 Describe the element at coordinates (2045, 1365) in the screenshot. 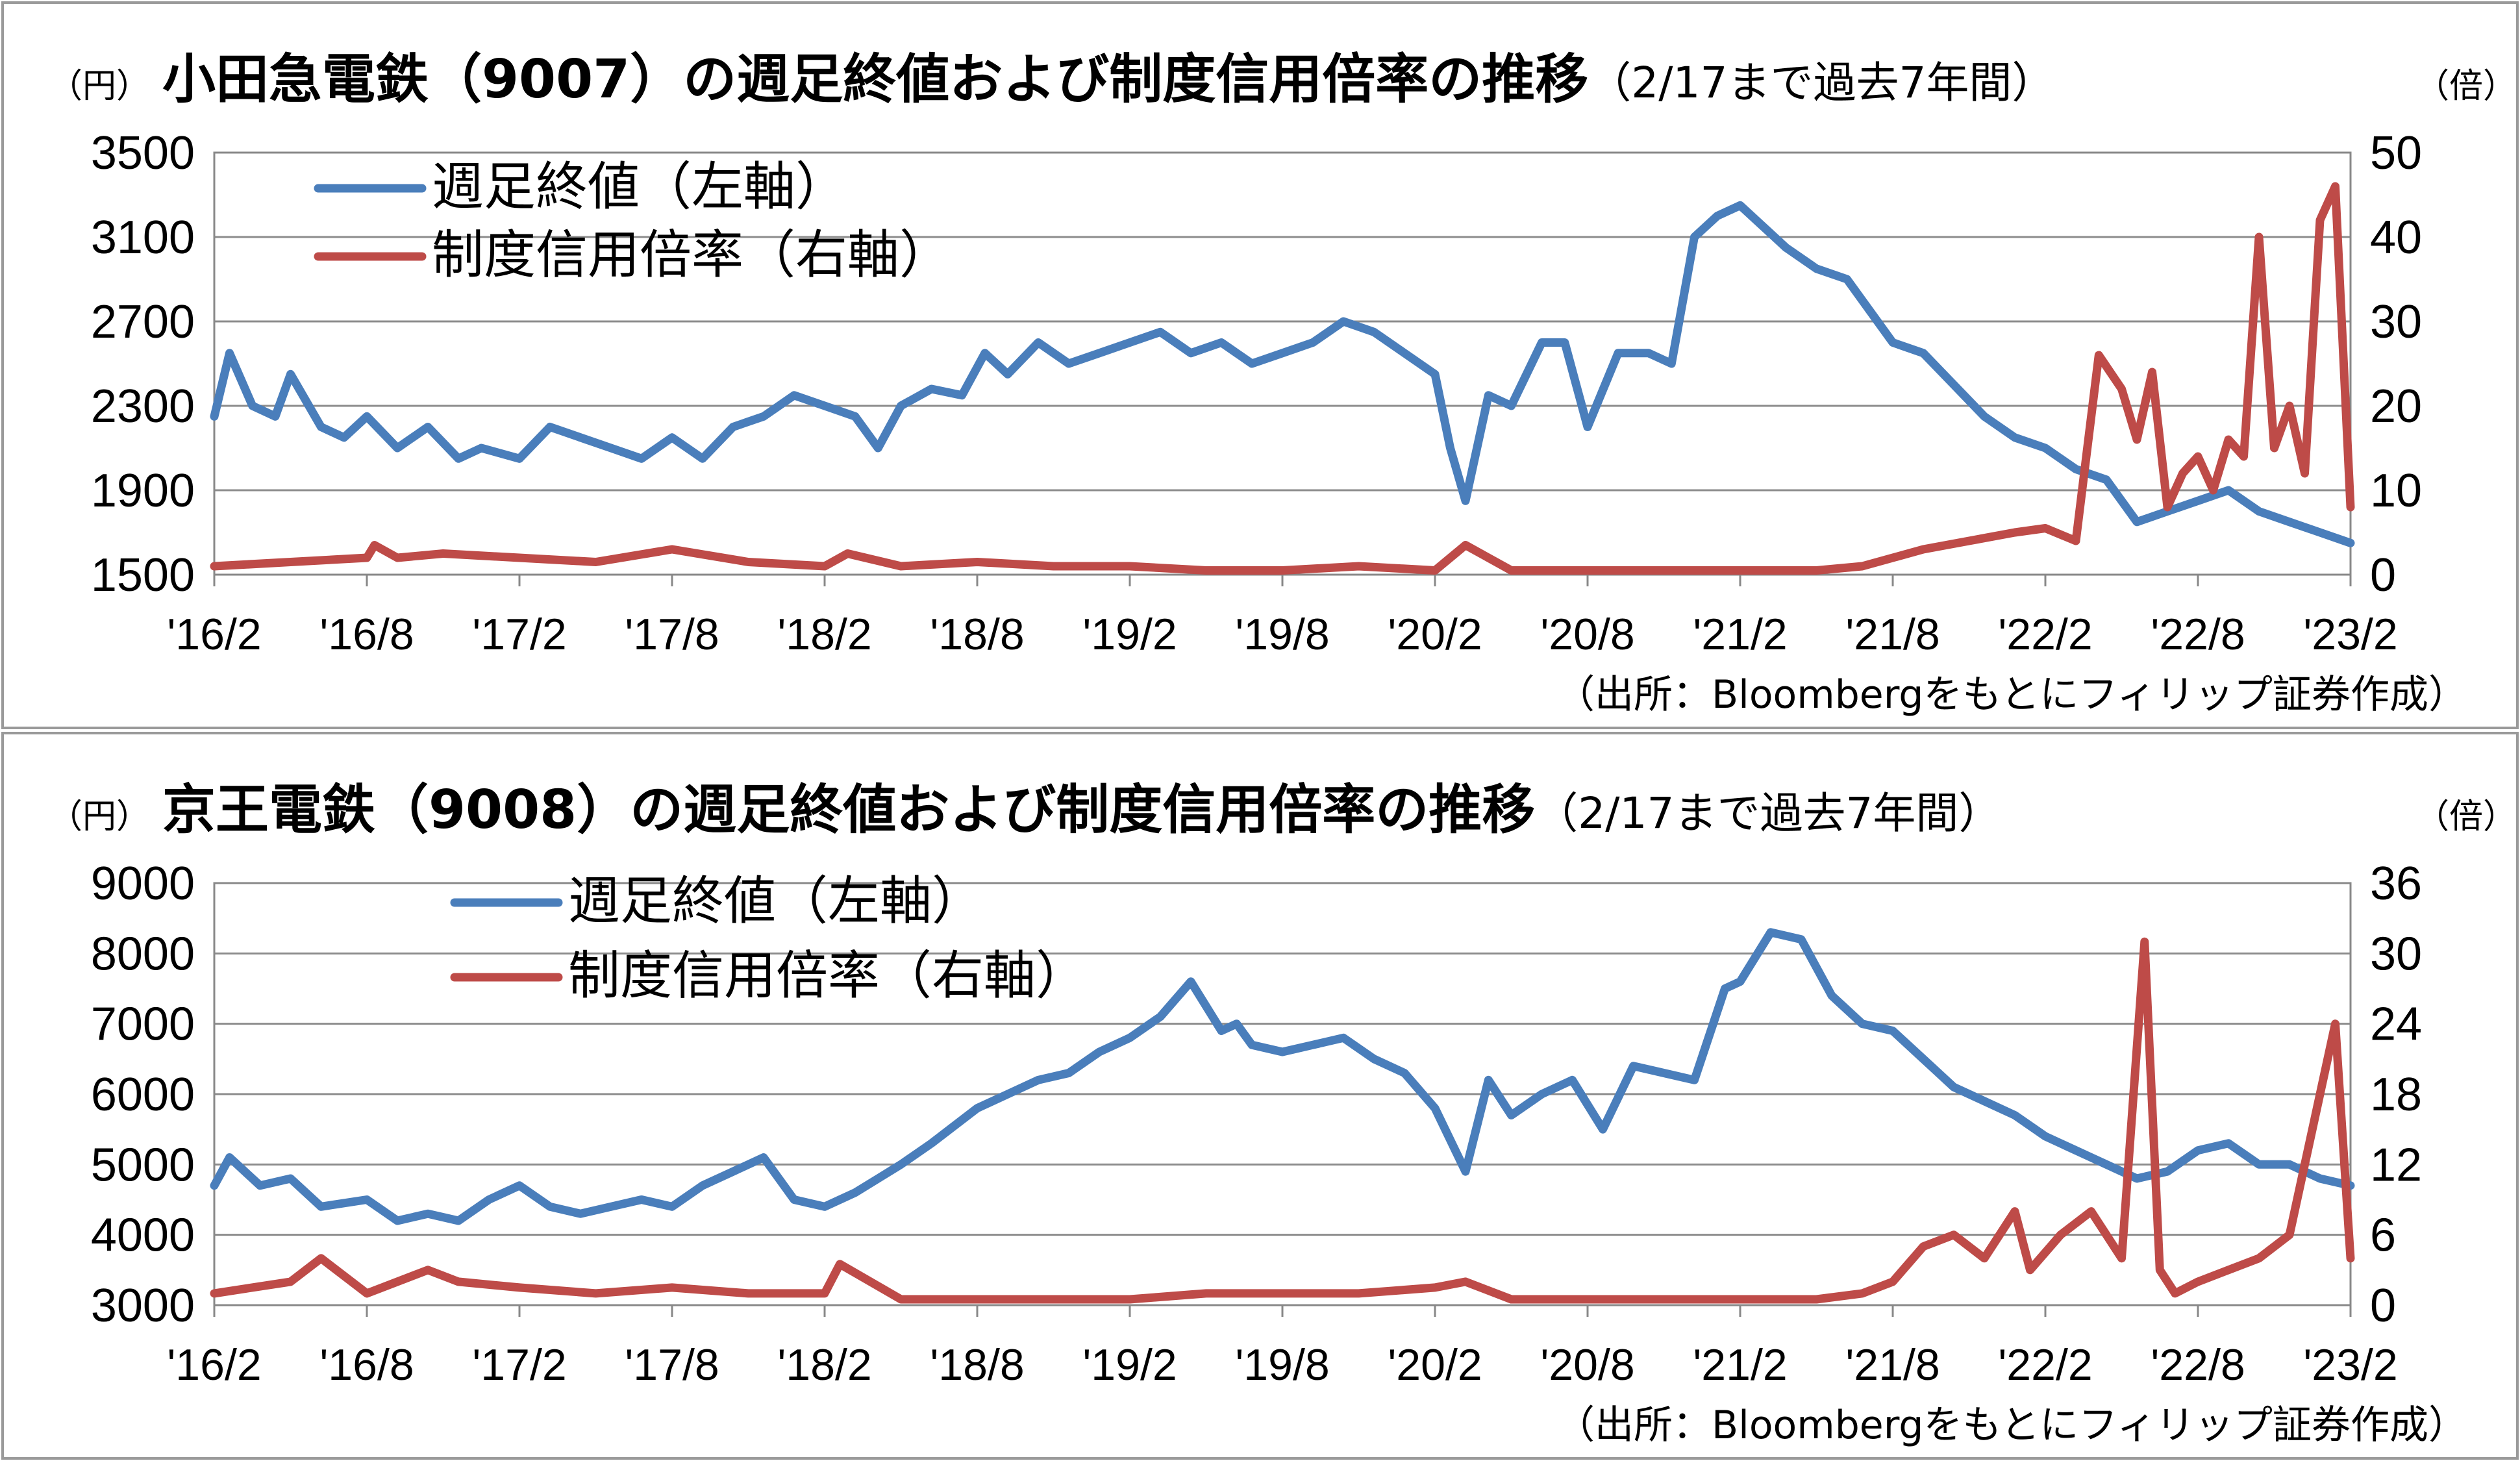

I see `keio-x-tick-label: '22/2` at that location.